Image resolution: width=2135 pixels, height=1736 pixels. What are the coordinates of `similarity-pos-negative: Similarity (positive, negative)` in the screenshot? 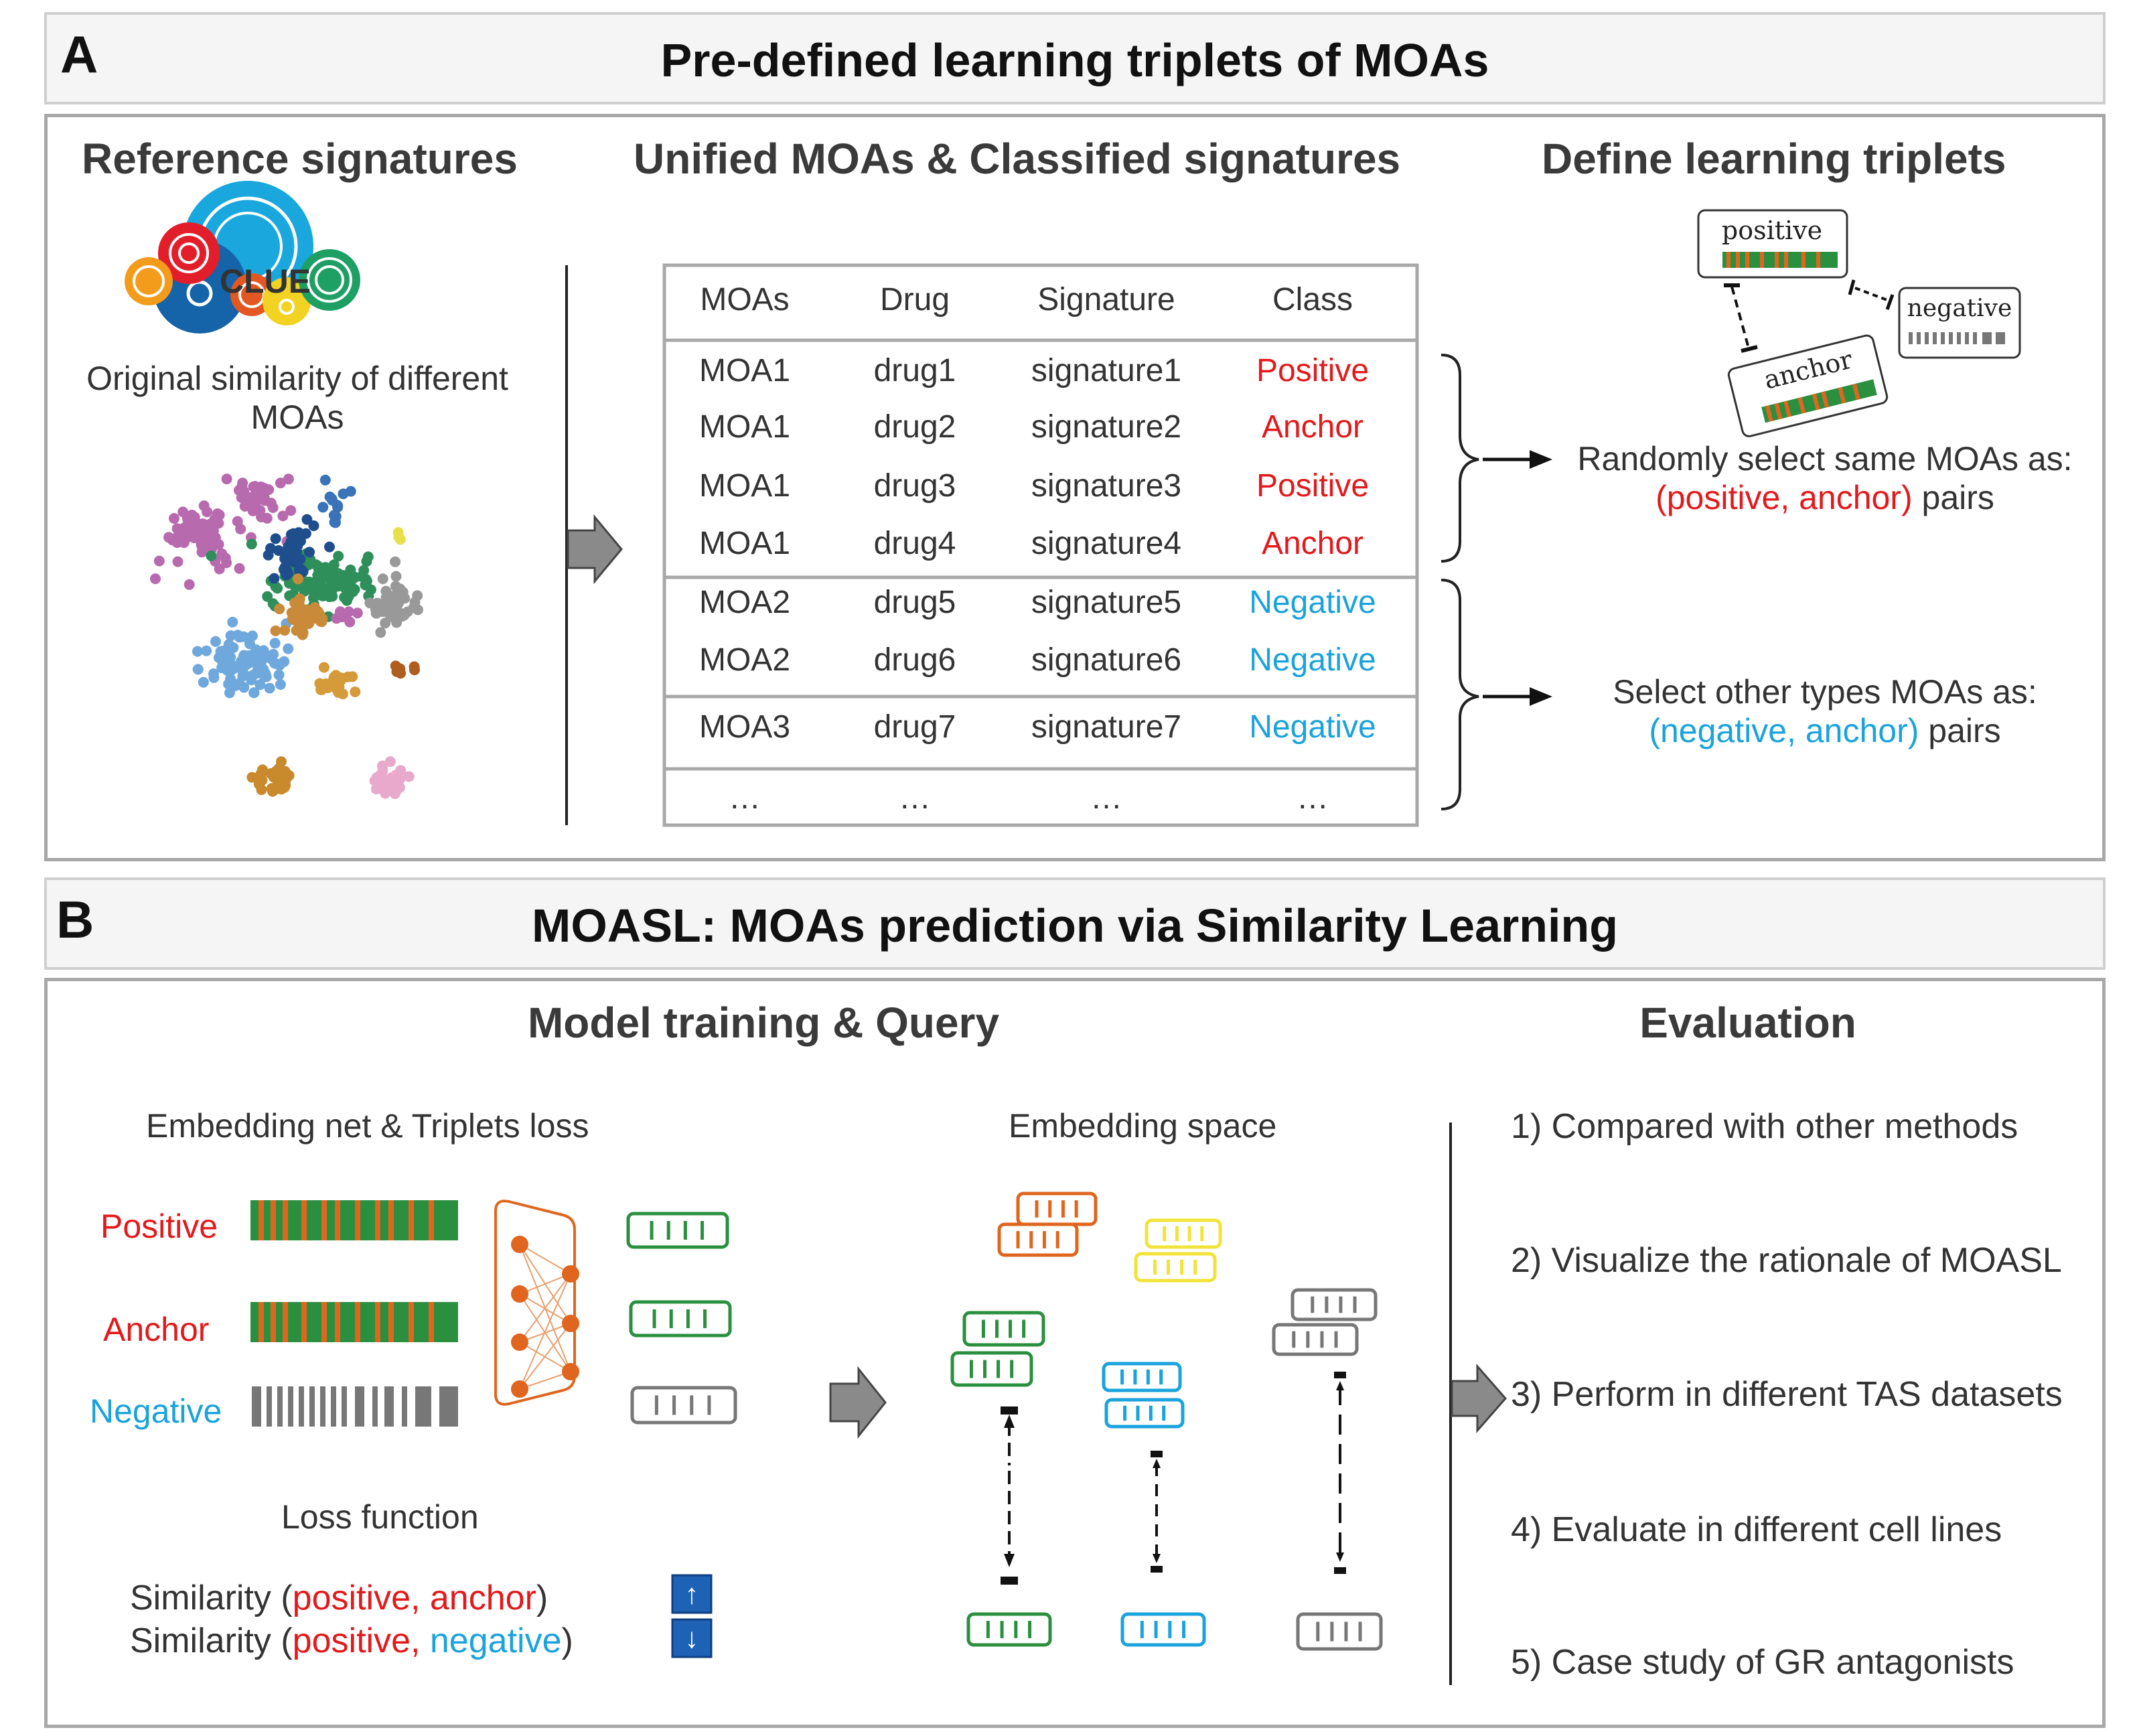 It's located at (351, 1640).